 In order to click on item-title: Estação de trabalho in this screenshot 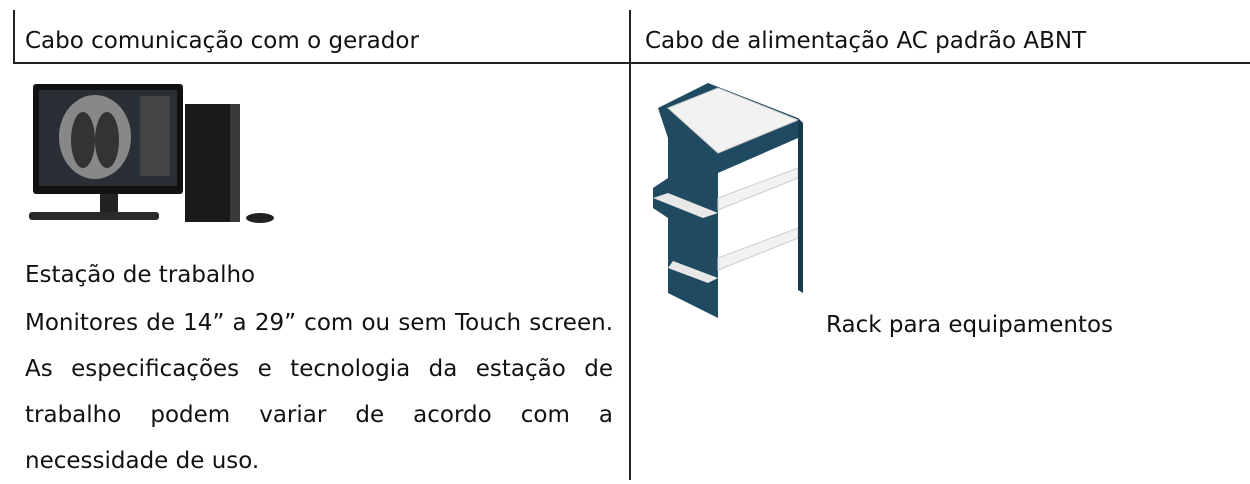, I will do `click(140, 275)`.